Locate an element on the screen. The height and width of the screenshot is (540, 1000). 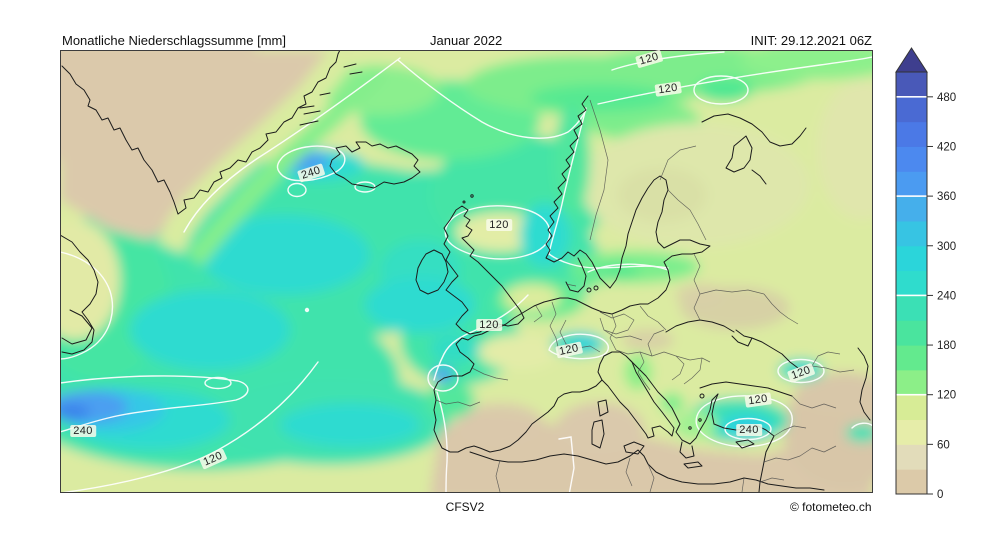
coastline-sardinia is located at coordinates (598, 434).